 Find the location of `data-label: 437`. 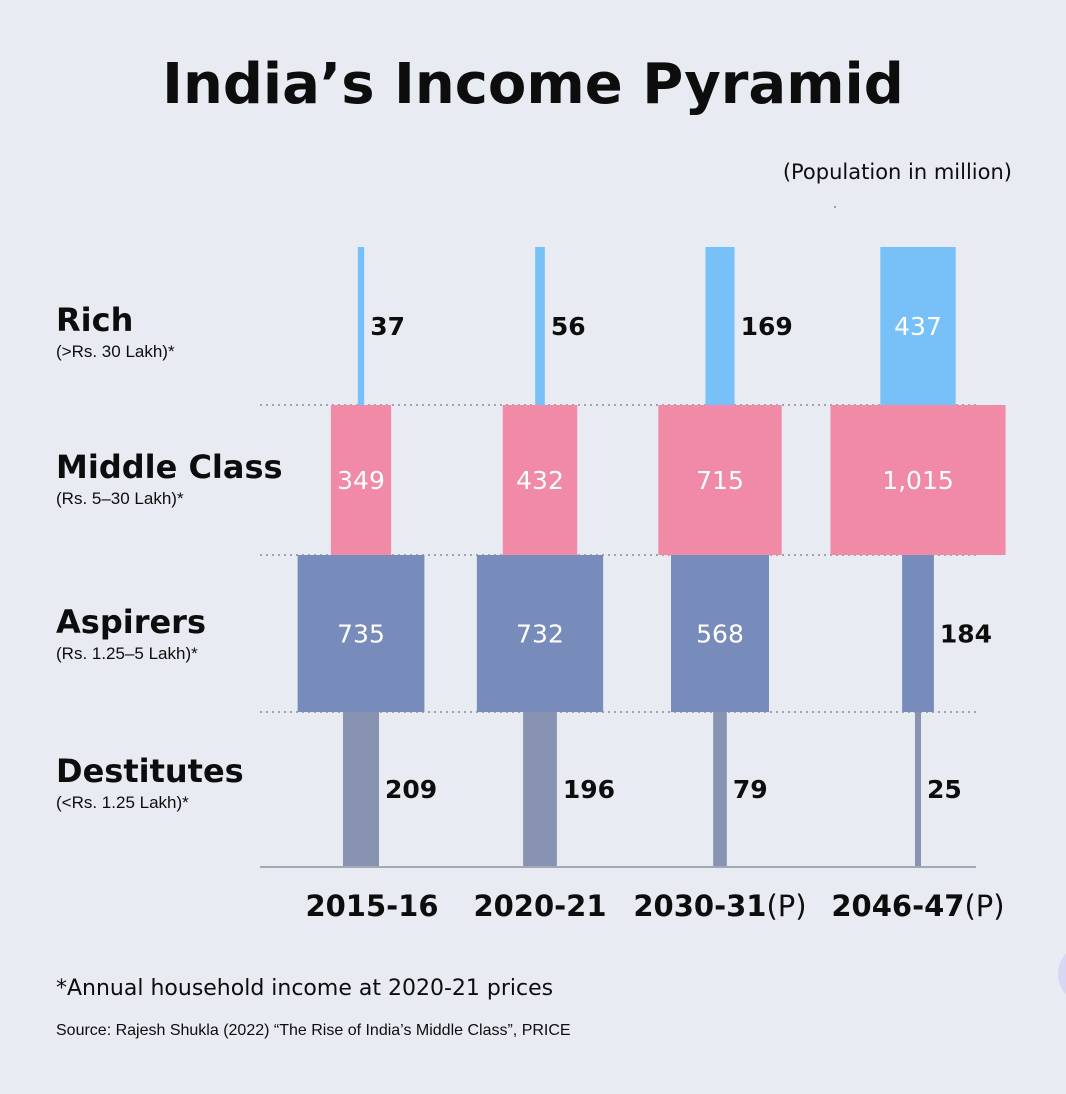

data-label: 437 is located at coordinates (918, 326).